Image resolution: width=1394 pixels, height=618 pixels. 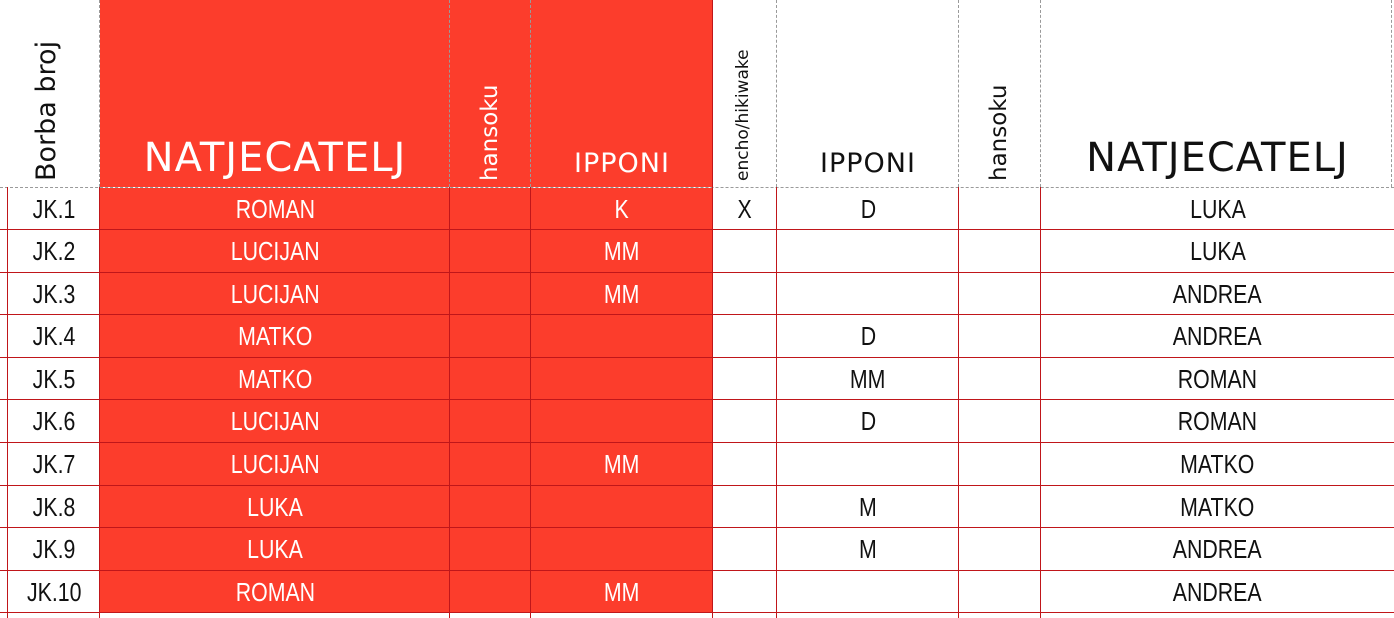 What do you see at coordinates (46, 110) in the screenshot?
I see `header-borba-broj-label: Borba broj` at bounding box center [46, 110].